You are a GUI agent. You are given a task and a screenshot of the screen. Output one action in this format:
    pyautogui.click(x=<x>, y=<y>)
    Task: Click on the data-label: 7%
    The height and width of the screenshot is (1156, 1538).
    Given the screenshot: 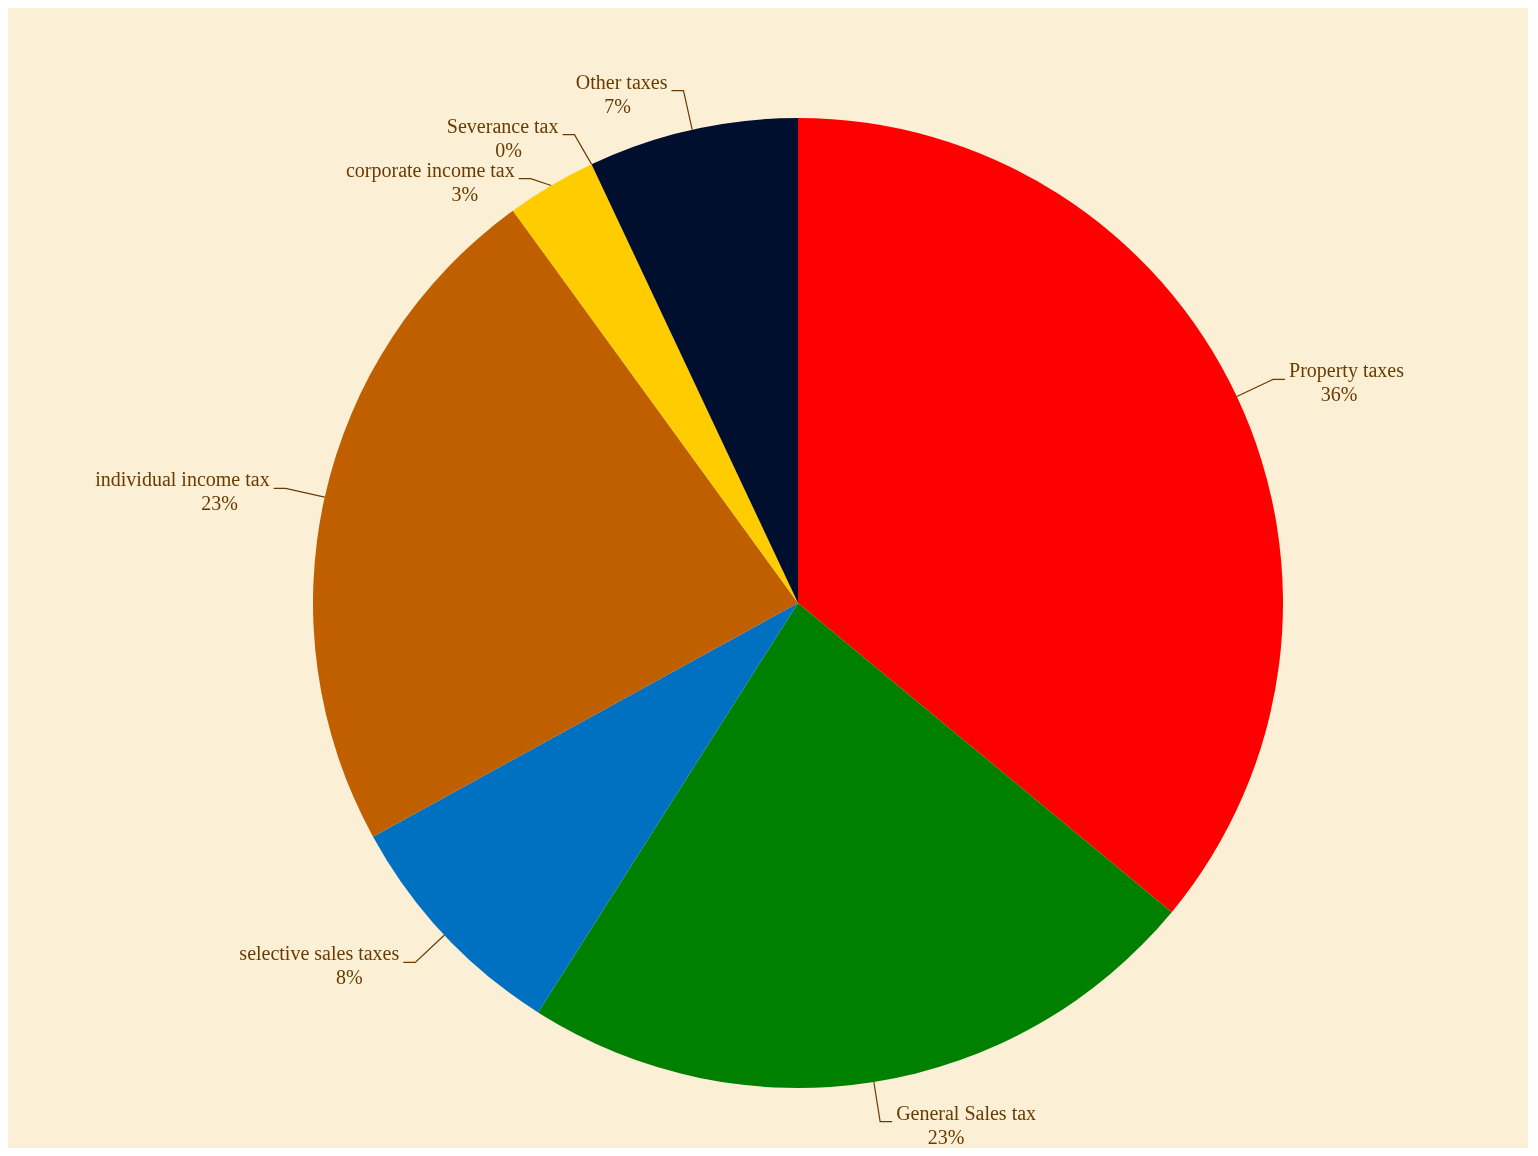 What is the action you would take?
    pyautogui.click(x=617, y=105)
    